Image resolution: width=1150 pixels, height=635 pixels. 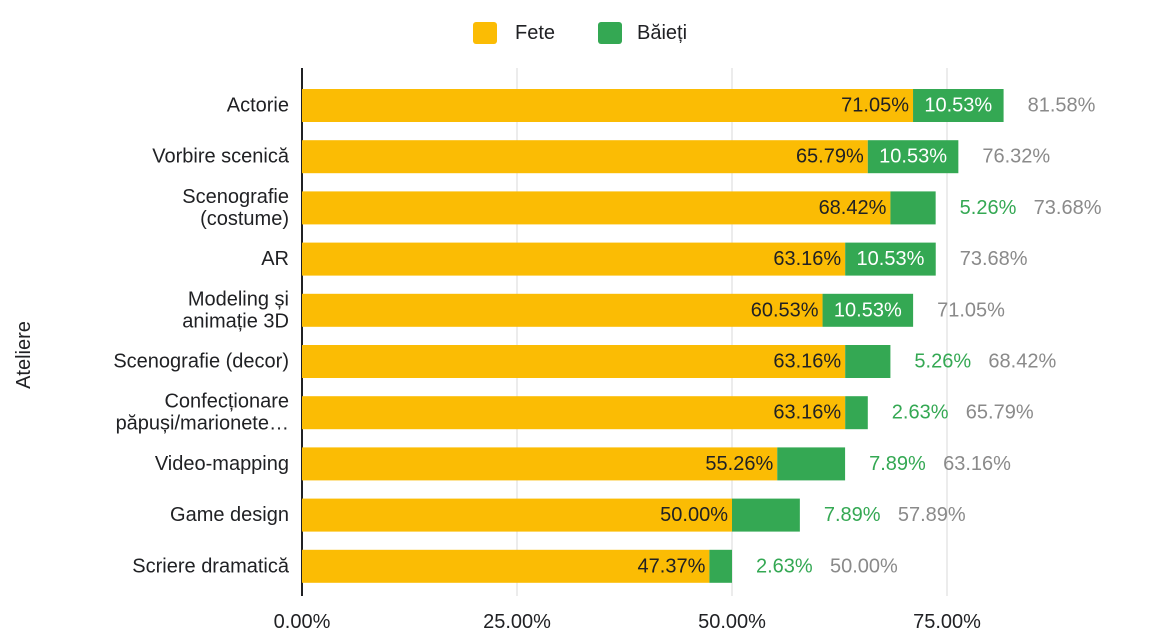 I want to click on data-label-baieti-3: 10.53%, so click(x=891, y=259).